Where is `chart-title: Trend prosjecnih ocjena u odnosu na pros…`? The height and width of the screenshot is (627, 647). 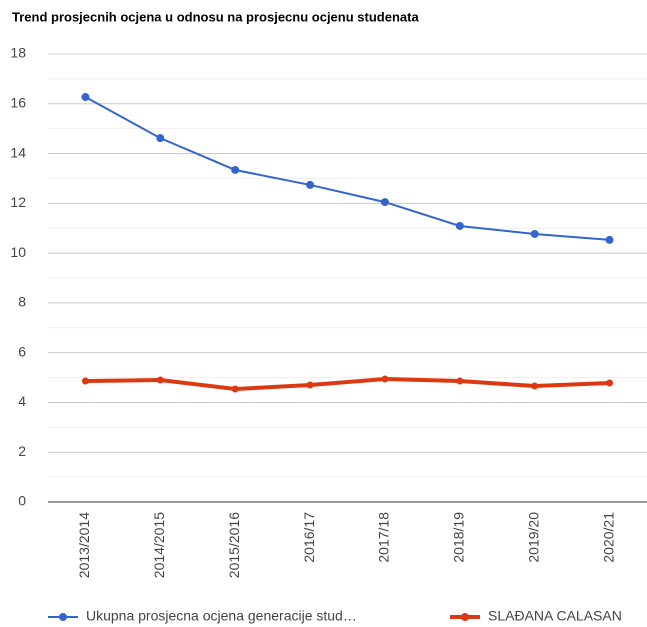 chart-title: Trend prosjecnih ocjena u odnosu na pros… is located at coordinates (215, 16).